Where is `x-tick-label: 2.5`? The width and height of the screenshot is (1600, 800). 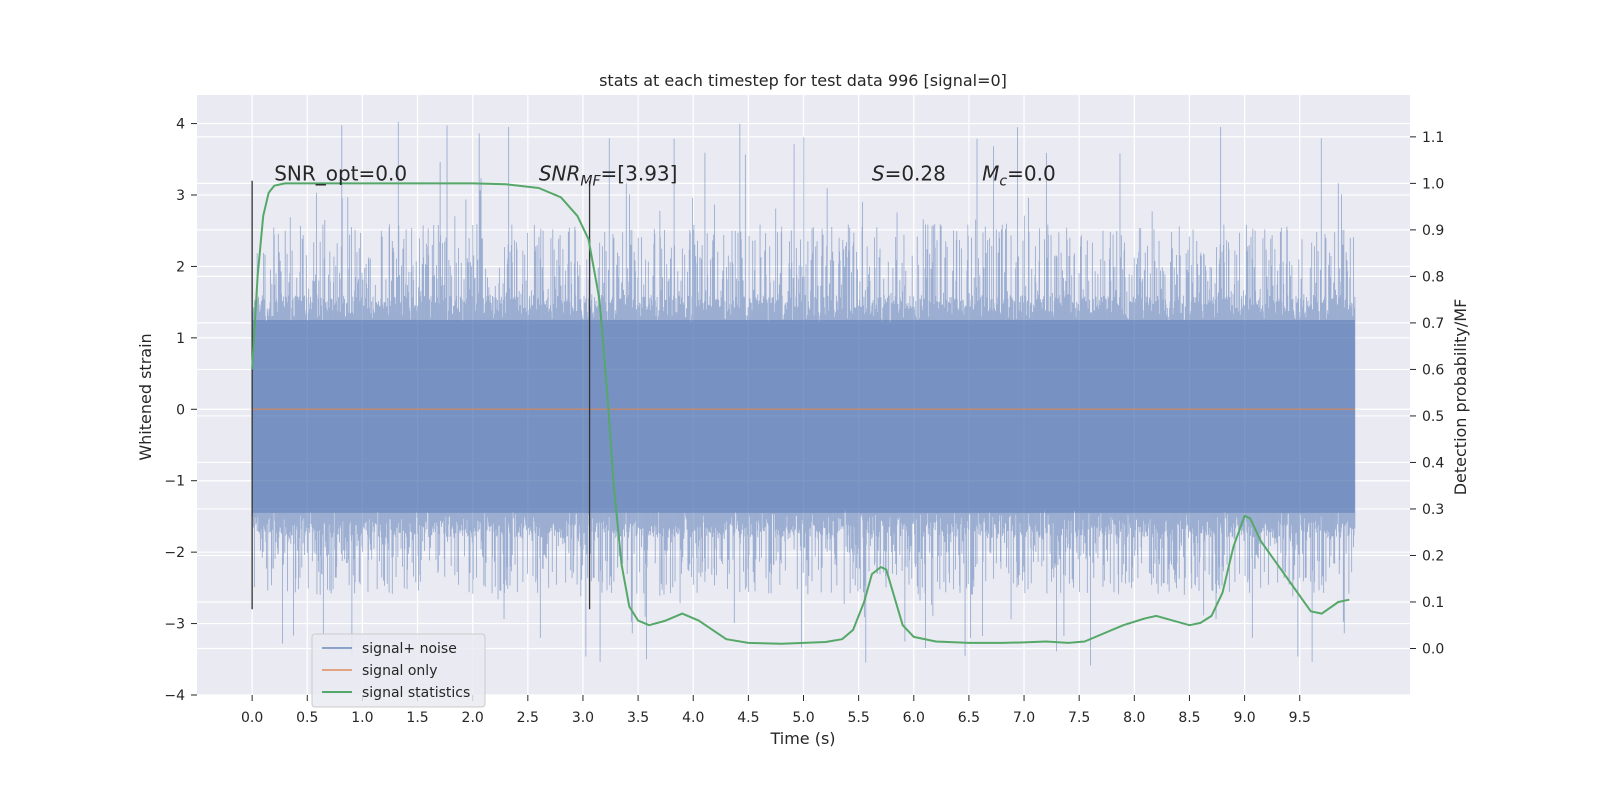
x-tick-label: 2.5 is located at coordinates (528, 718).